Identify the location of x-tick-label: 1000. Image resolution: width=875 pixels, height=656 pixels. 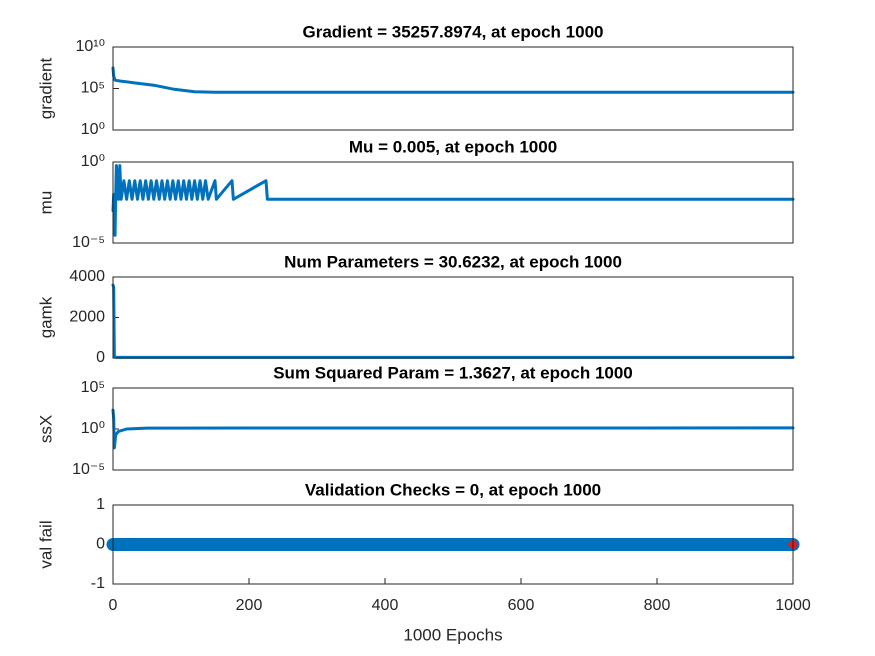
(793, 605).